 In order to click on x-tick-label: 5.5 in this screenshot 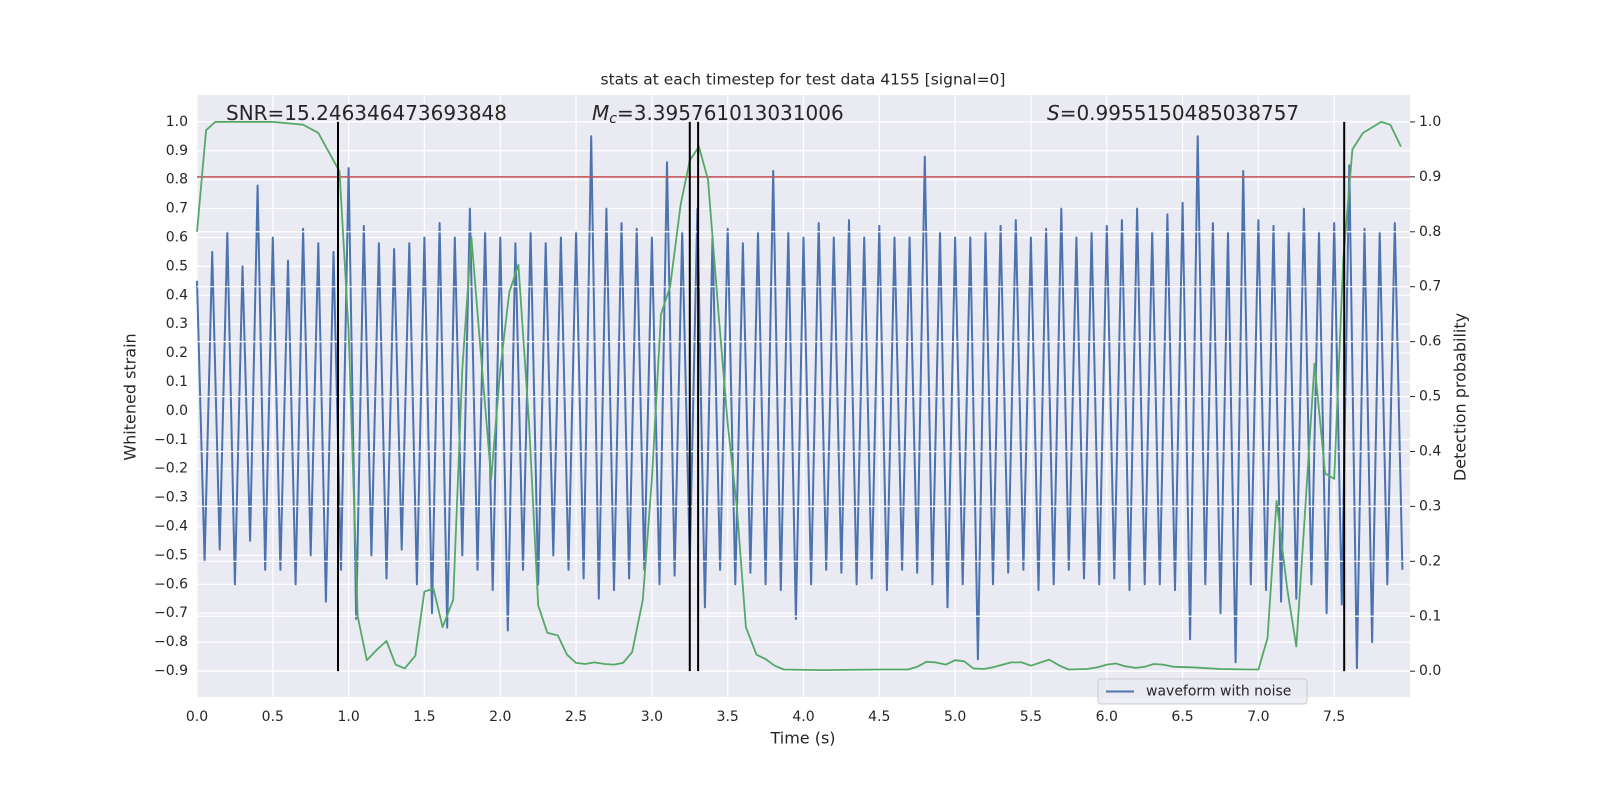, I will do `click(1031, 717)`.